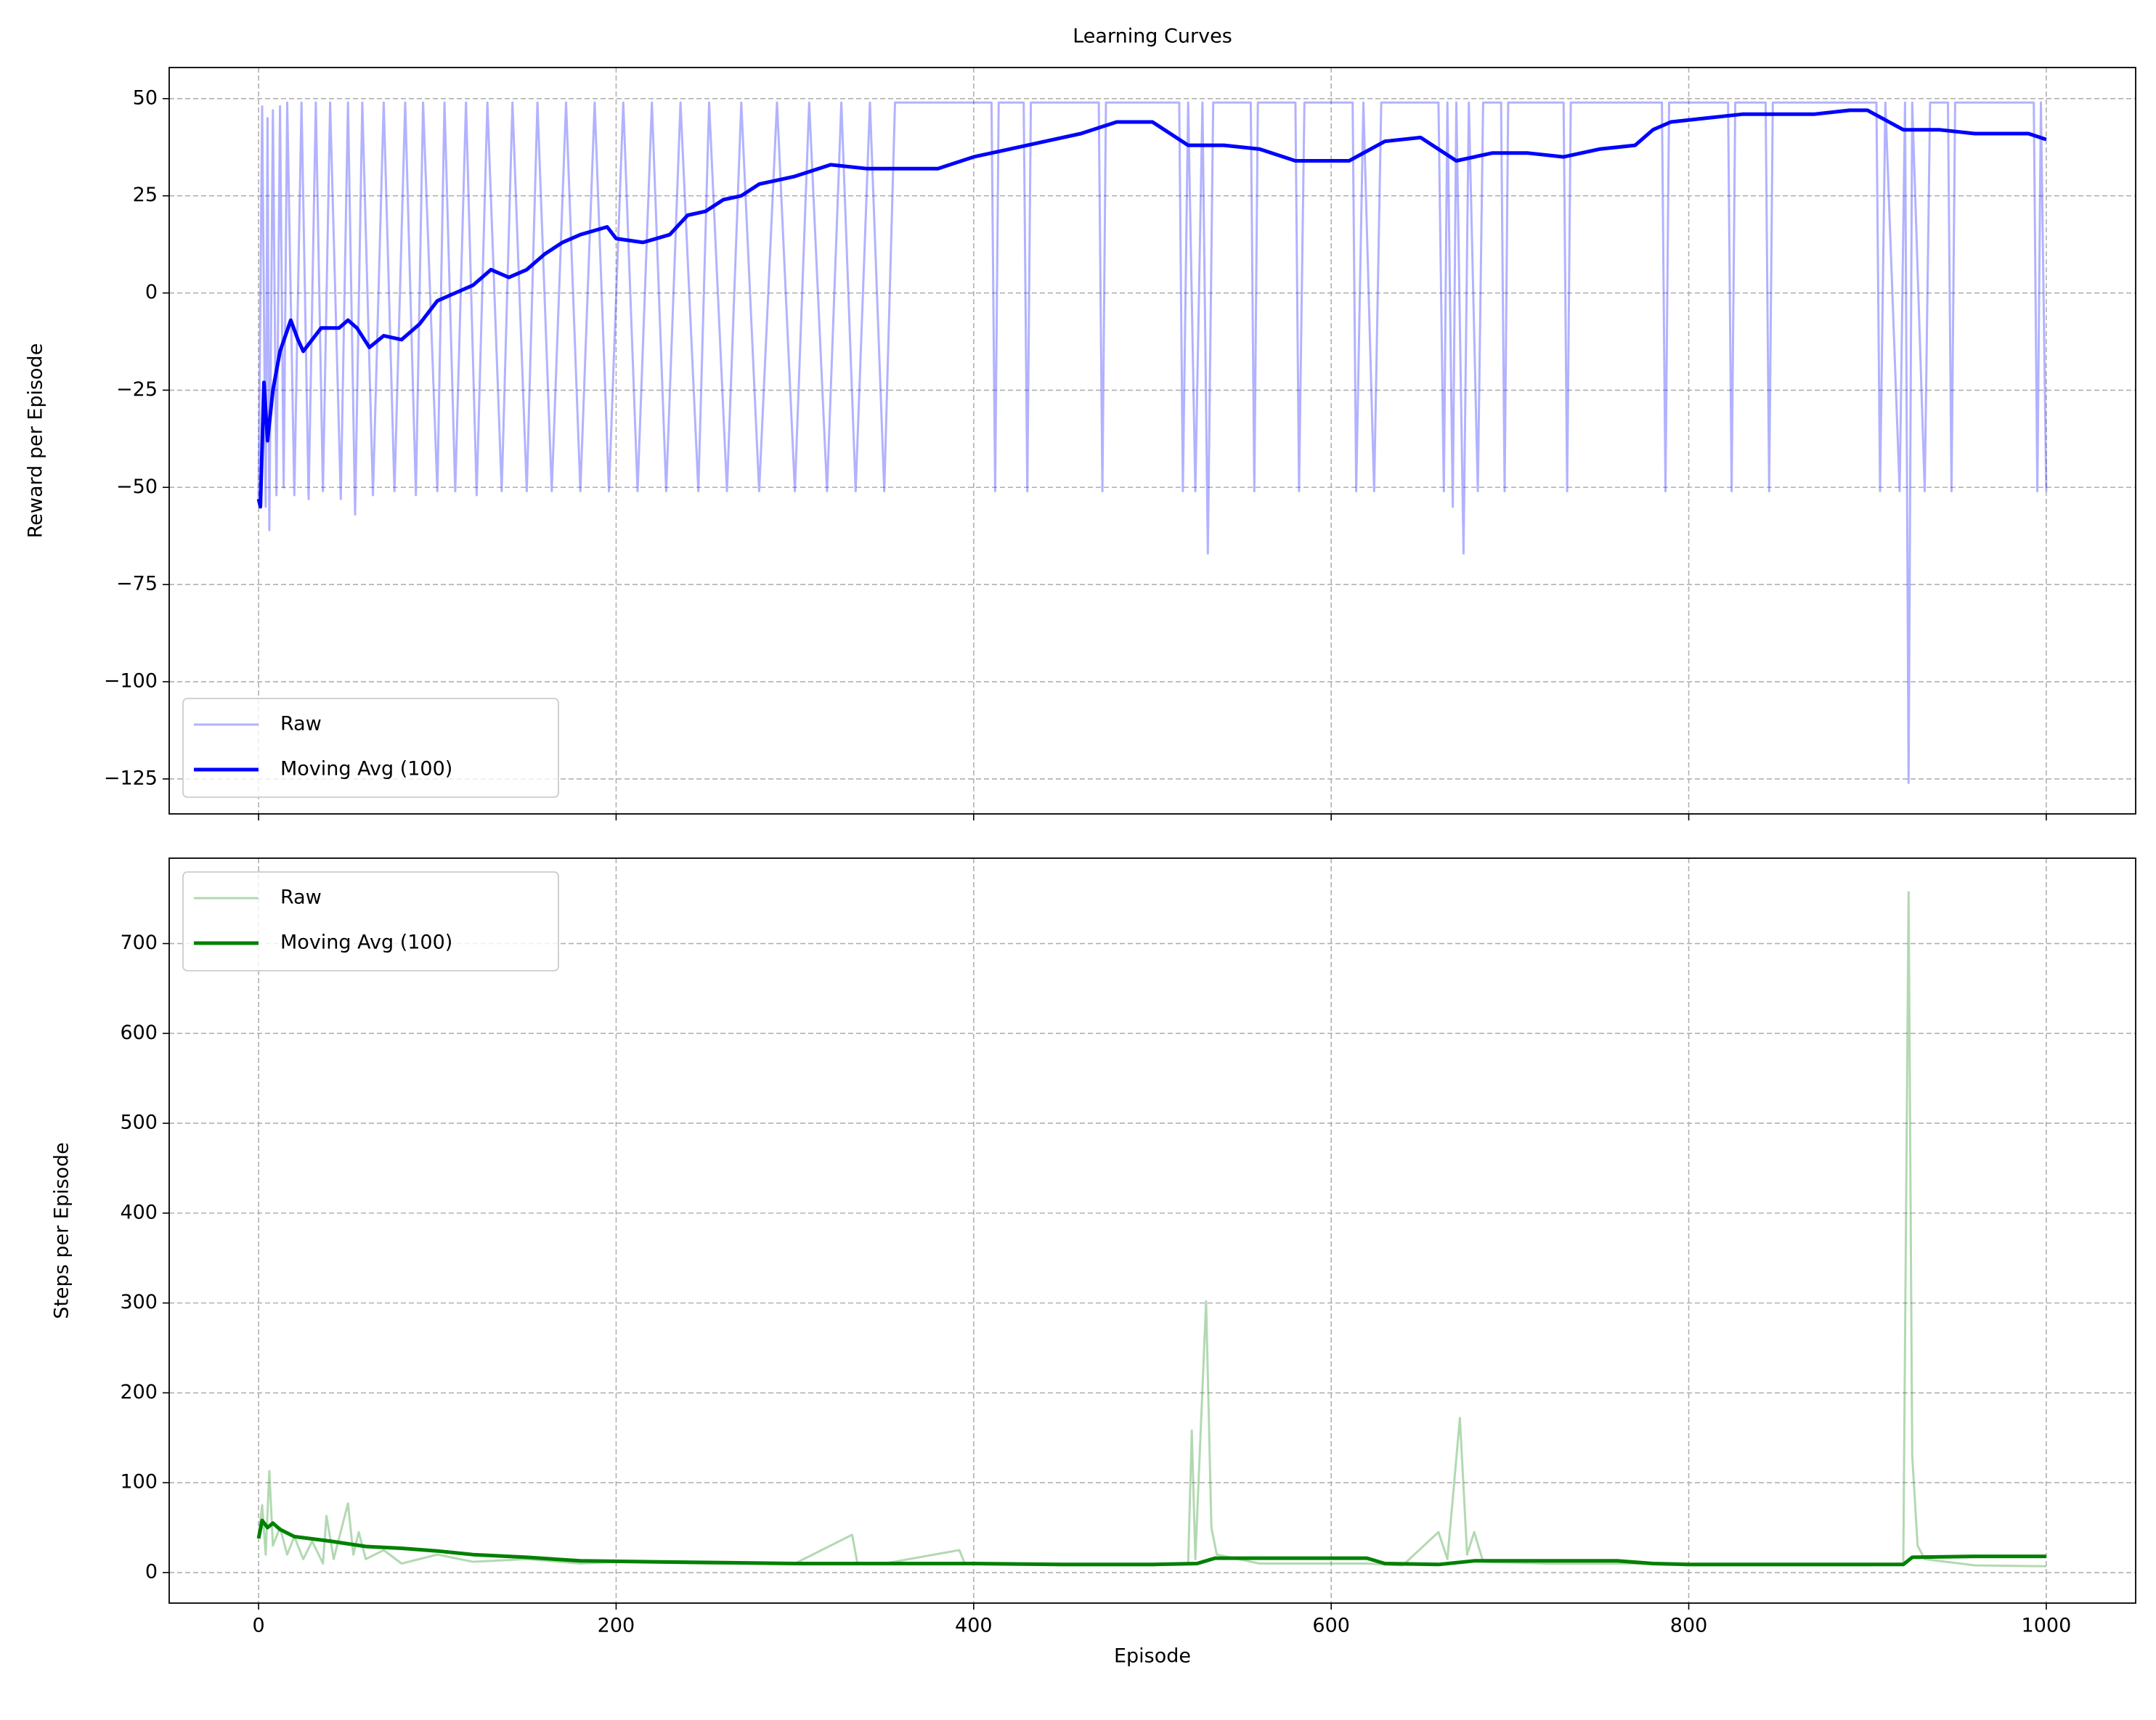 The width and height of the screenshot is (2156, 1720). What do you see at coordinates (139, 1482) in the screenshot?
I see `y-tick-label: 100` at bounding box center [139, 1482].